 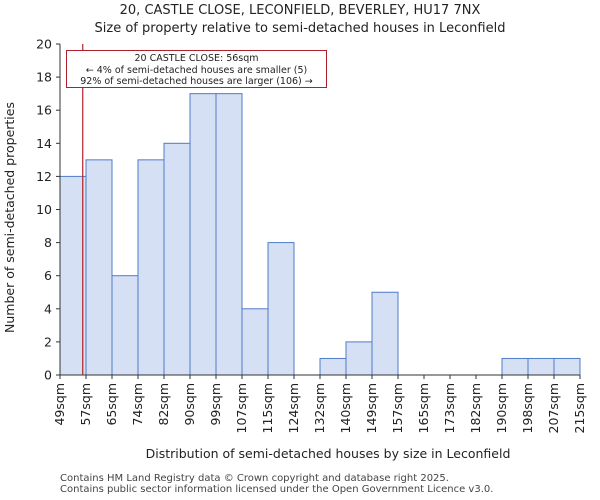 I want to click on annotation-line-1: 20 CASTLE CLOSE: 56sqm, so click(x=196, y=58).